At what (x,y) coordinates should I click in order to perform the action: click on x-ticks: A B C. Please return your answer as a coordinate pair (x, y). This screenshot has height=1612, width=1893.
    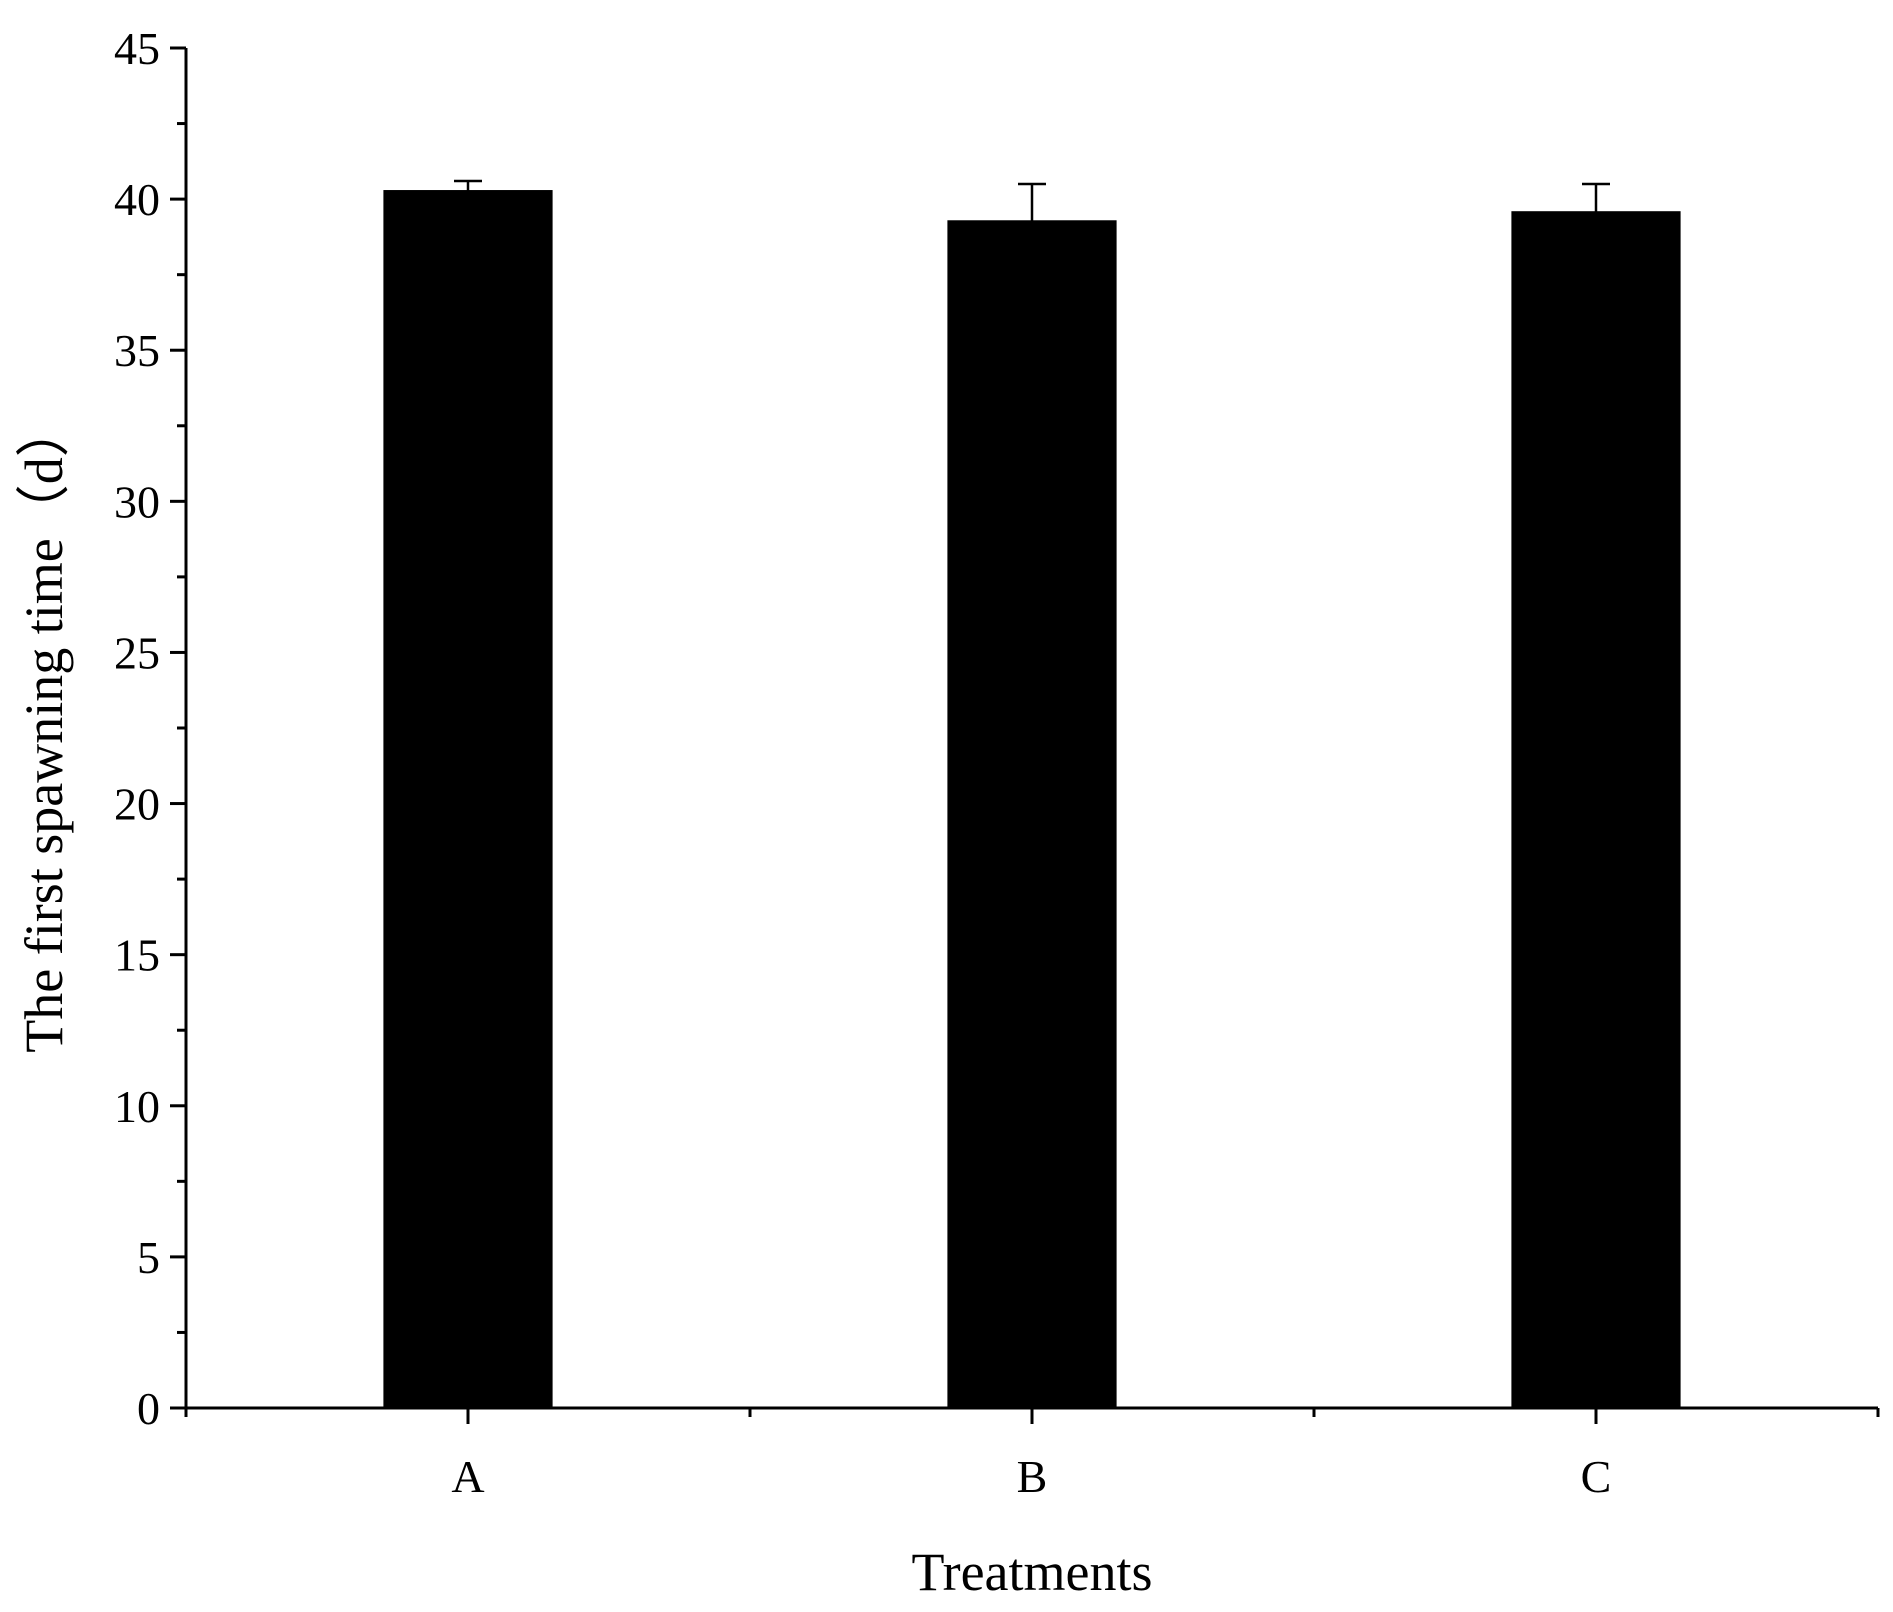
    Looking at the image, I should click on (1032, 1455).